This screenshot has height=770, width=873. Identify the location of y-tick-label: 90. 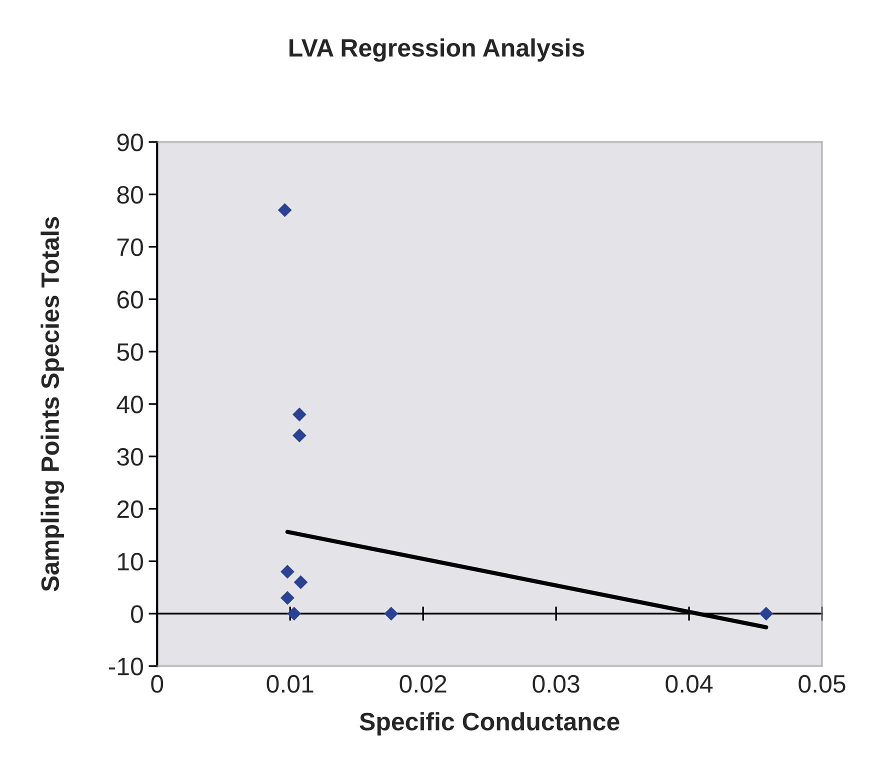
(130, 143).